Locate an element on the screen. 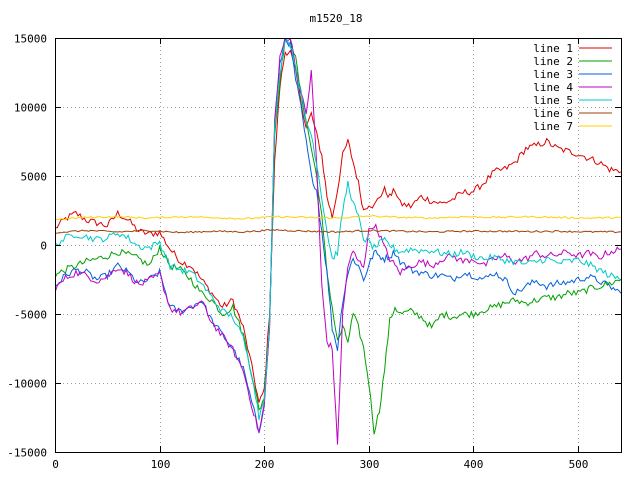 This screenshot has width=640, height=480. x-tick-label: 100 is located at coordinates (161, 464).